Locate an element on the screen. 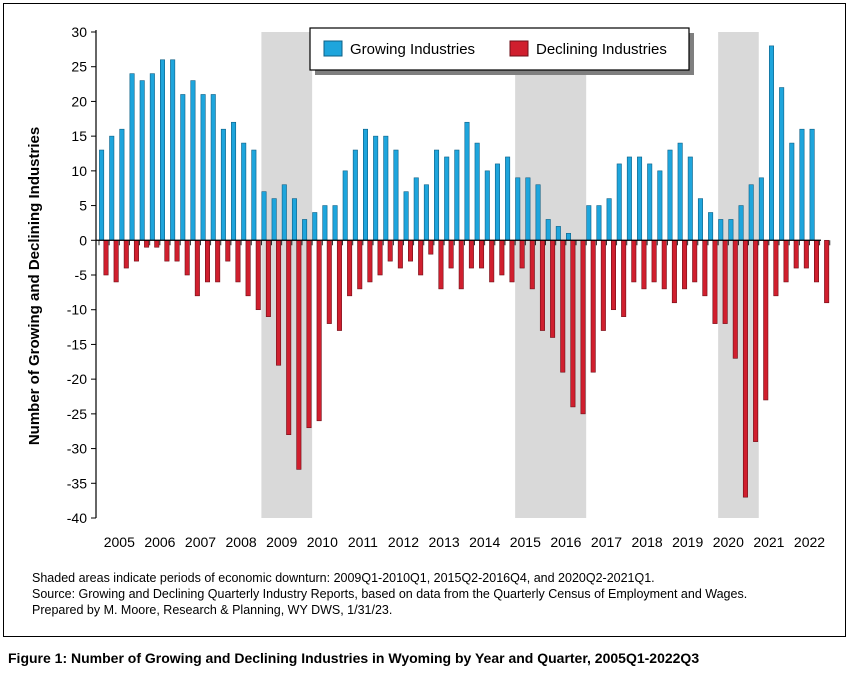 This screenshot has width=850, height=675. x-year-label: 2011 is located at coordinates (363, 542).